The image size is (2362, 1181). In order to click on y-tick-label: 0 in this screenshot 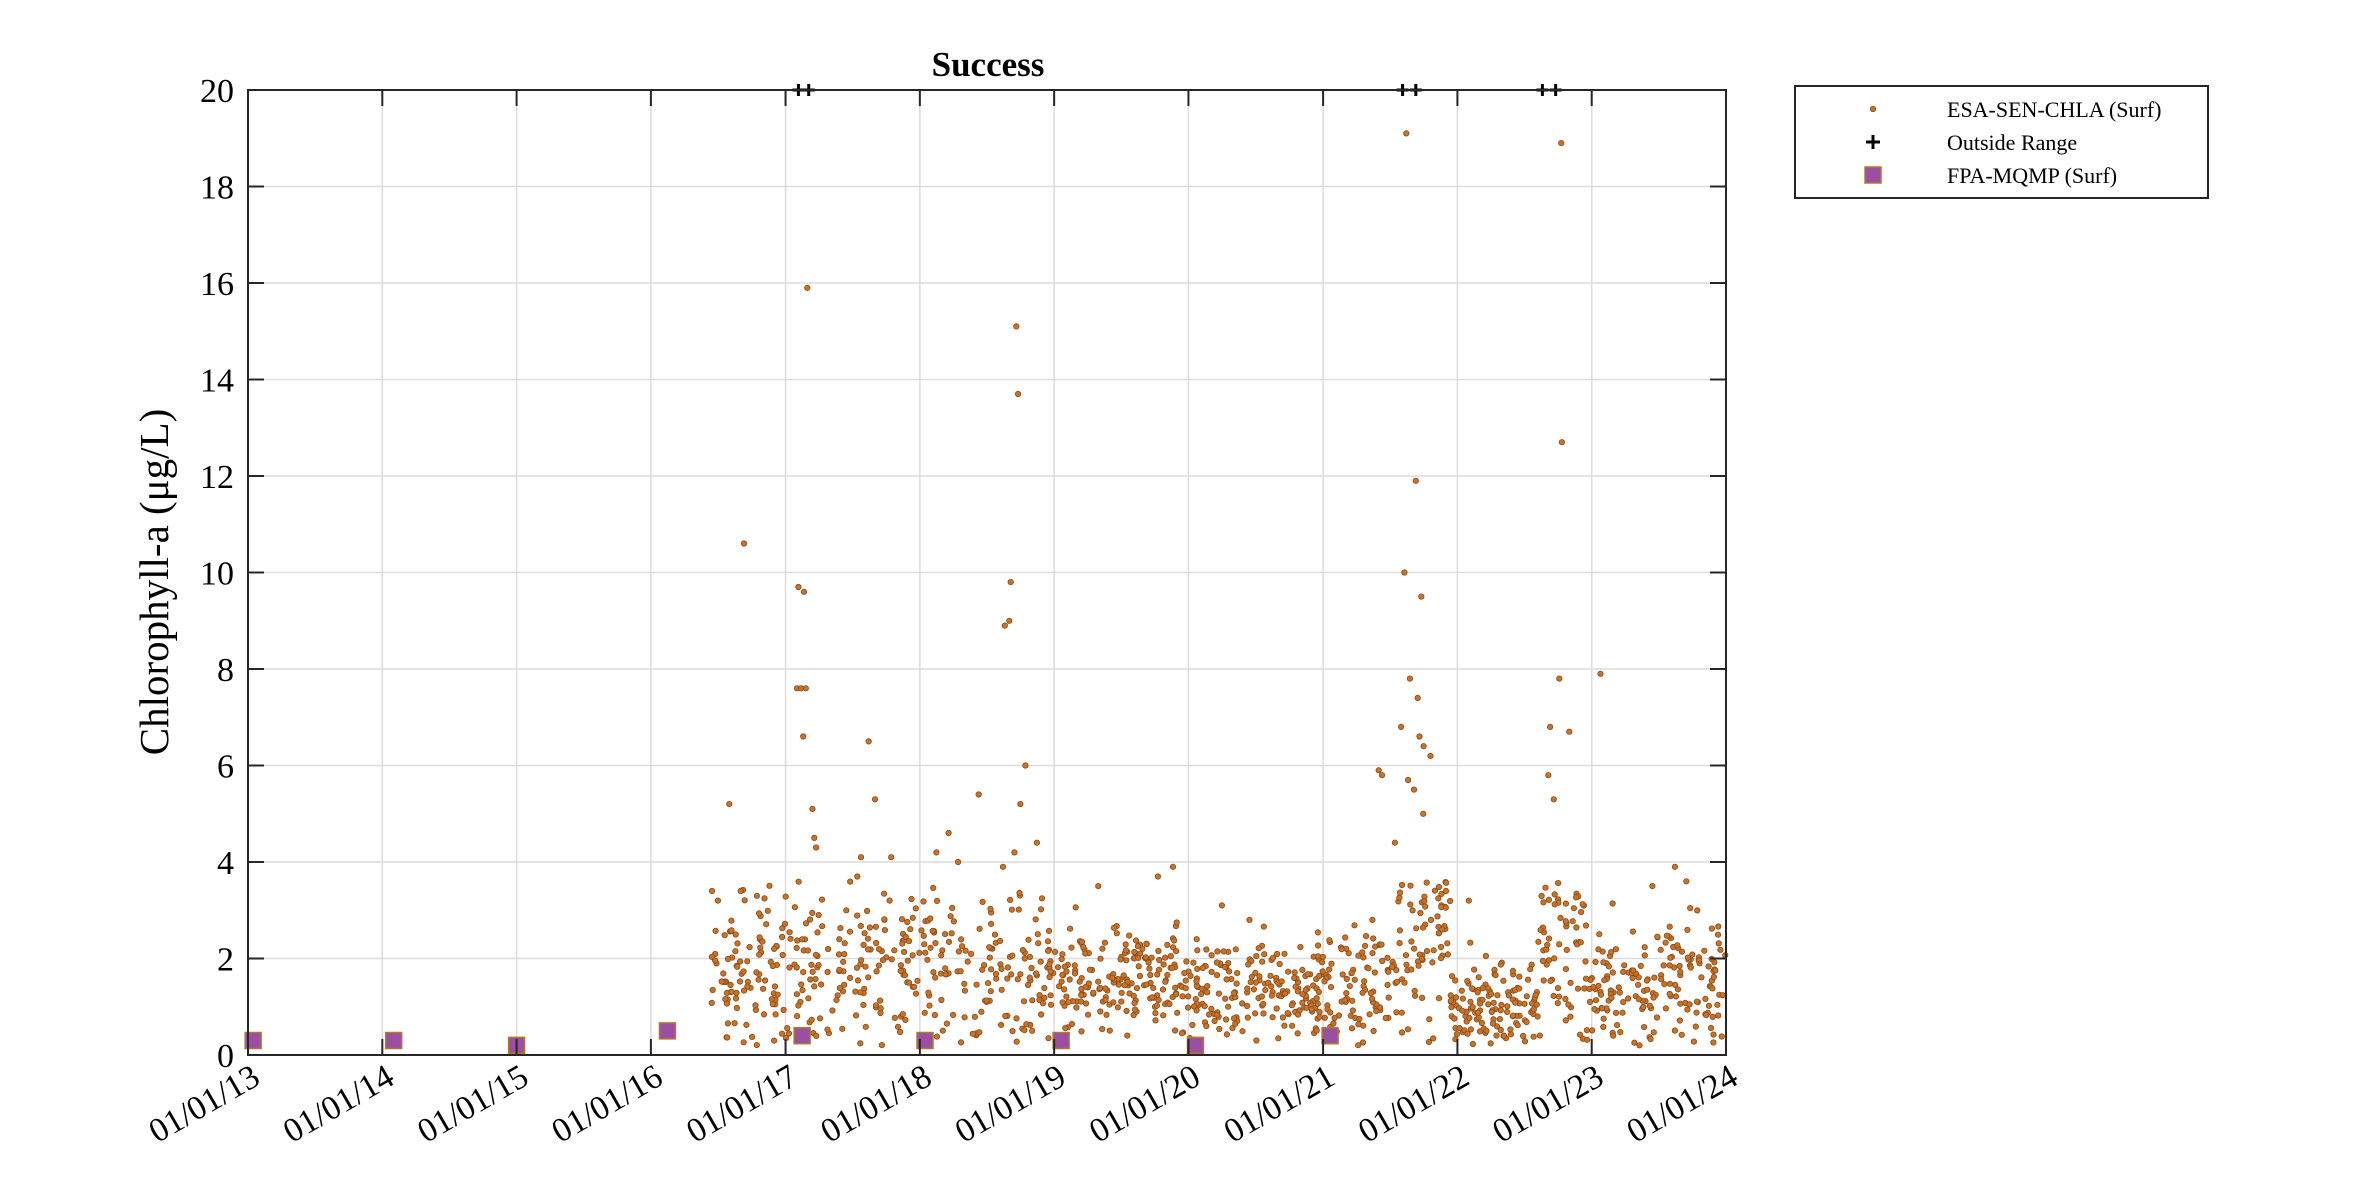, I will do `click(225, 1056)`.